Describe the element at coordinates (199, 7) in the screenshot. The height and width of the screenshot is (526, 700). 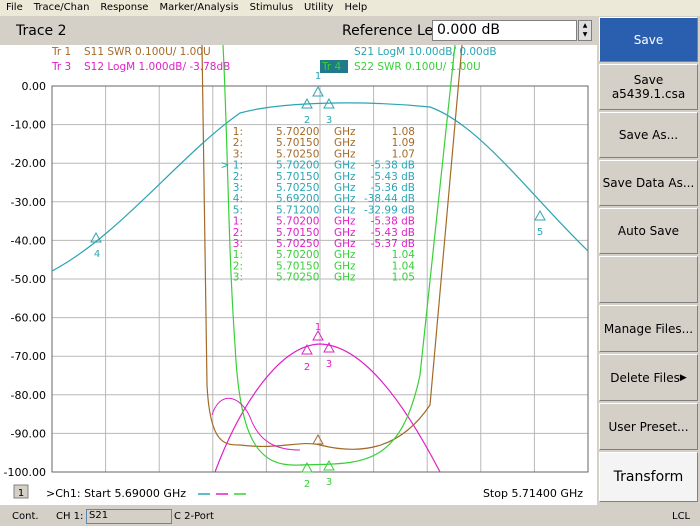
I see `menu-item: Marker/Analysis` at that location.